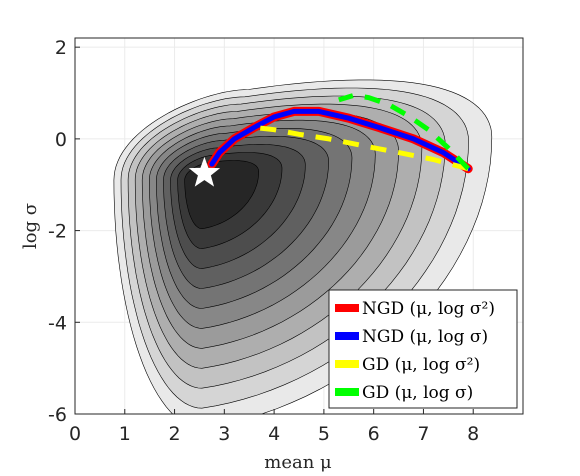 Image resolution: width=580 pixels, height=476 pixels. I want to click on legend-label-1: NGD (μ, log σ), so click(425, 337).